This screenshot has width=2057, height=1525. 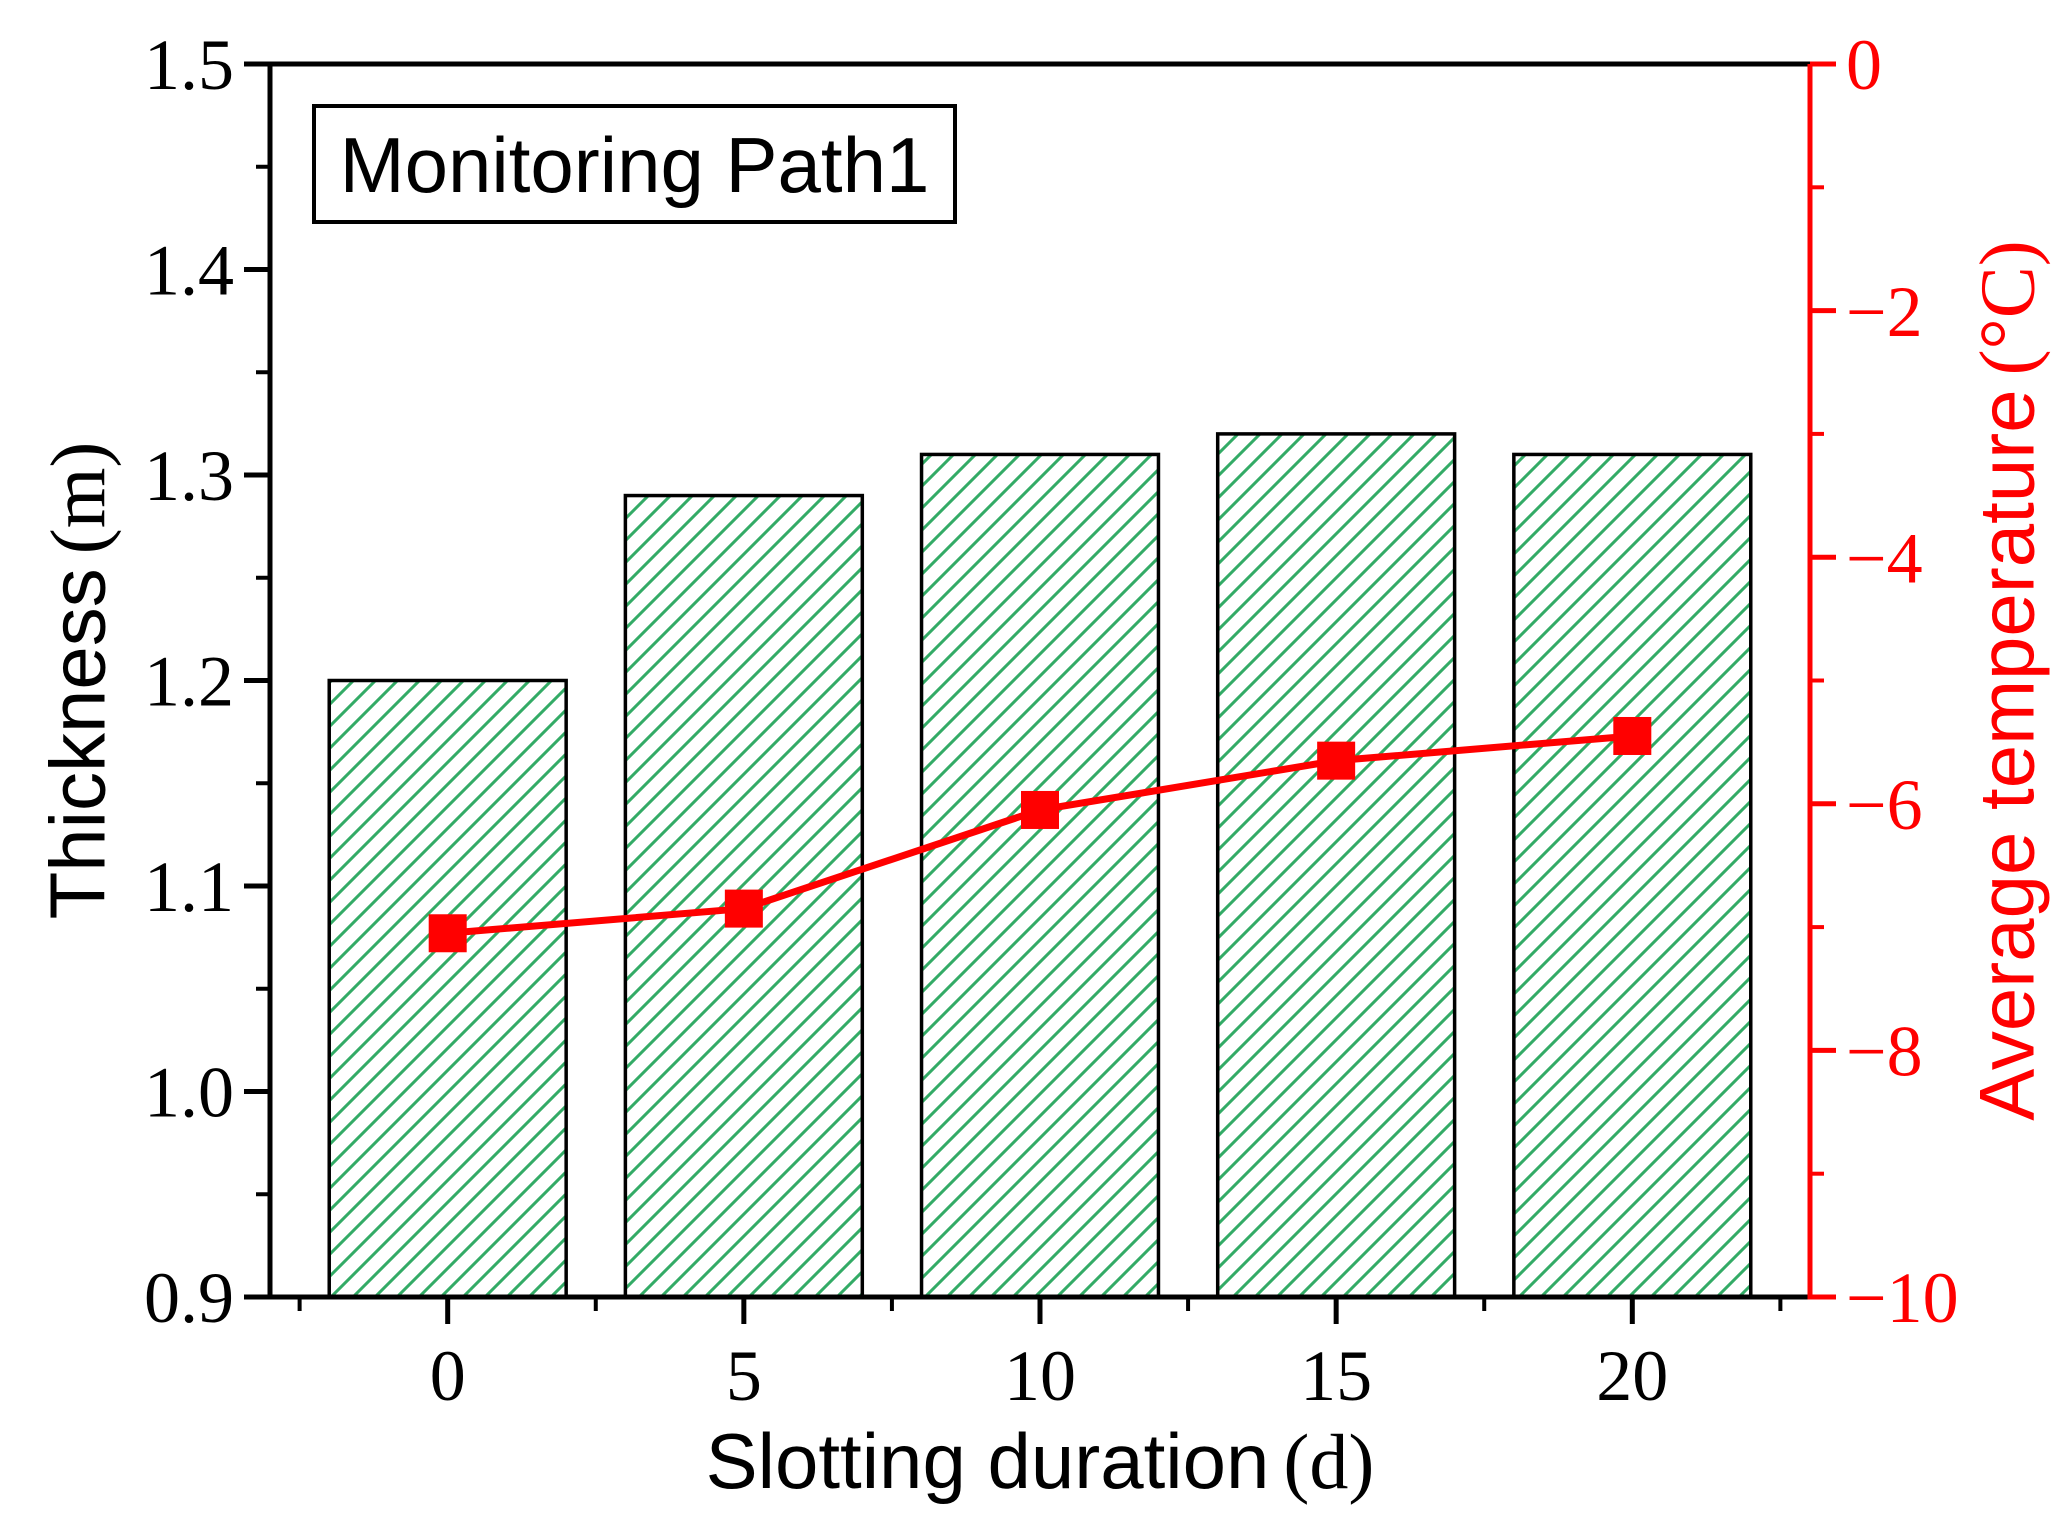 I want to click on y-right-tick-label: −10, so click(x=1902, y=1298).